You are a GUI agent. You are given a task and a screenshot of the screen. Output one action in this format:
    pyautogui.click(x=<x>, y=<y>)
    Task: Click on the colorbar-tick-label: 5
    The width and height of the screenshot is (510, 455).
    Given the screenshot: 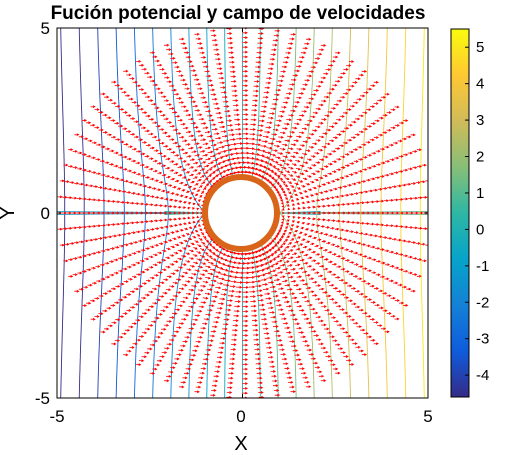 What is the action you would take?
    pyautogui.click(x=480, y=47)
    